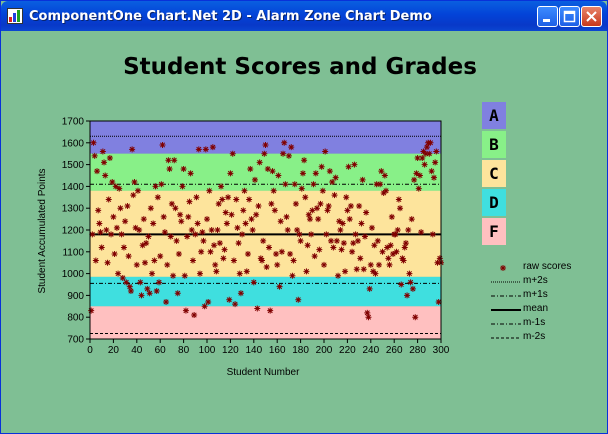 The width and height of the screenshot is (608, 434). What do you see at coordinates (547, 16) in the screenshot?
I see `minimize-button` at bounding box center [547, 16].